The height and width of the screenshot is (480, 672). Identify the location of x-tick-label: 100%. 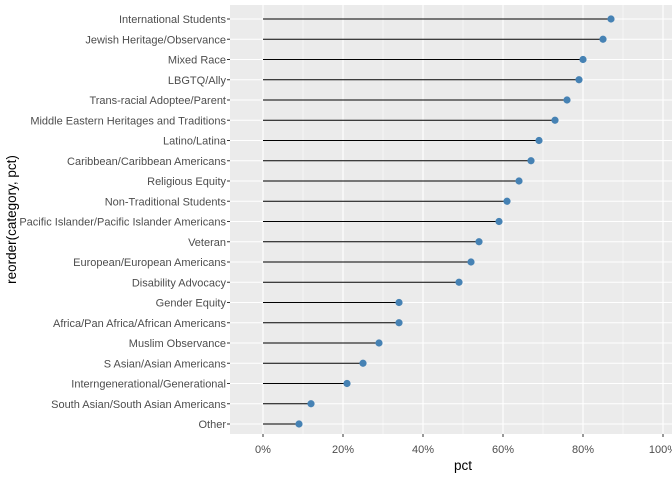
(660, 450).